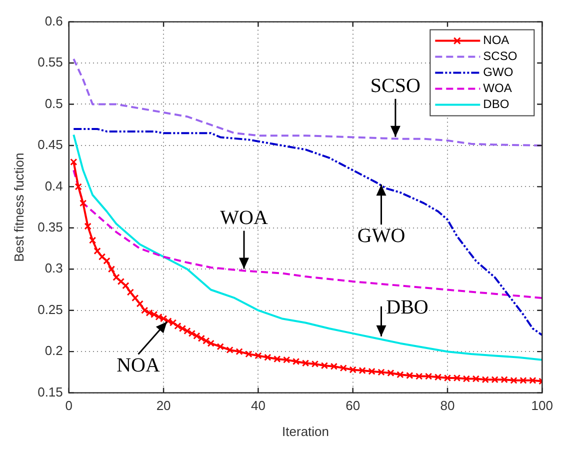 The width and height of the screenshot is (567, 452). Describe the element at coordinates (497, 88) in the screenshot. I see `legend-label: WOA` at that location.